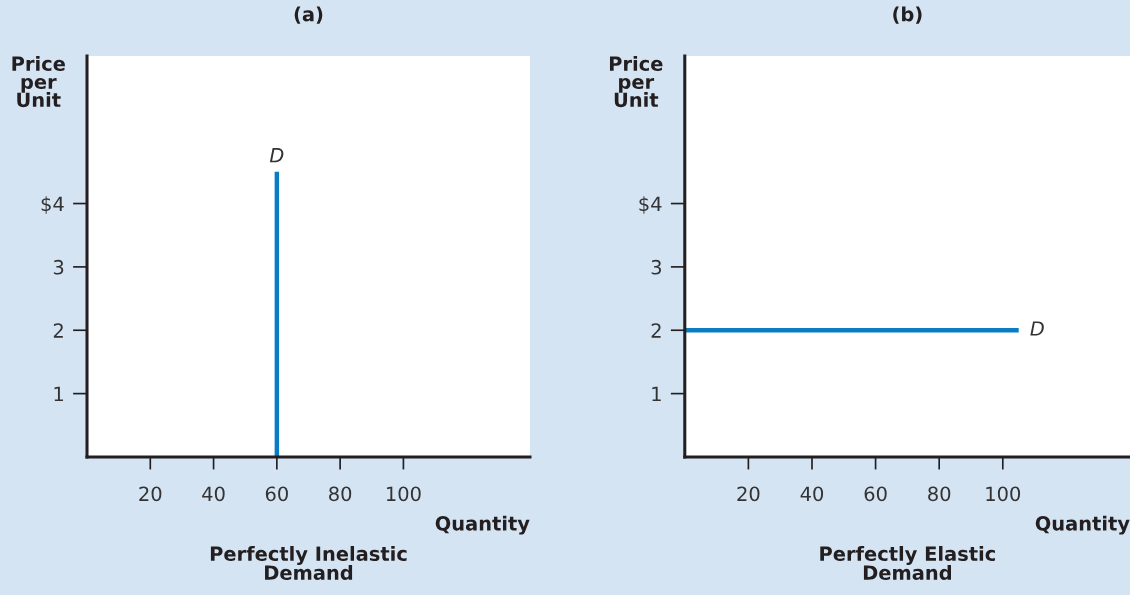 The width and height of the screenshot is (1130, 595). What do you see at coordinates (907, 563) in the screenshot?
I see `text: Perfectly Elastic Demand` at bounding box center [907, 563].